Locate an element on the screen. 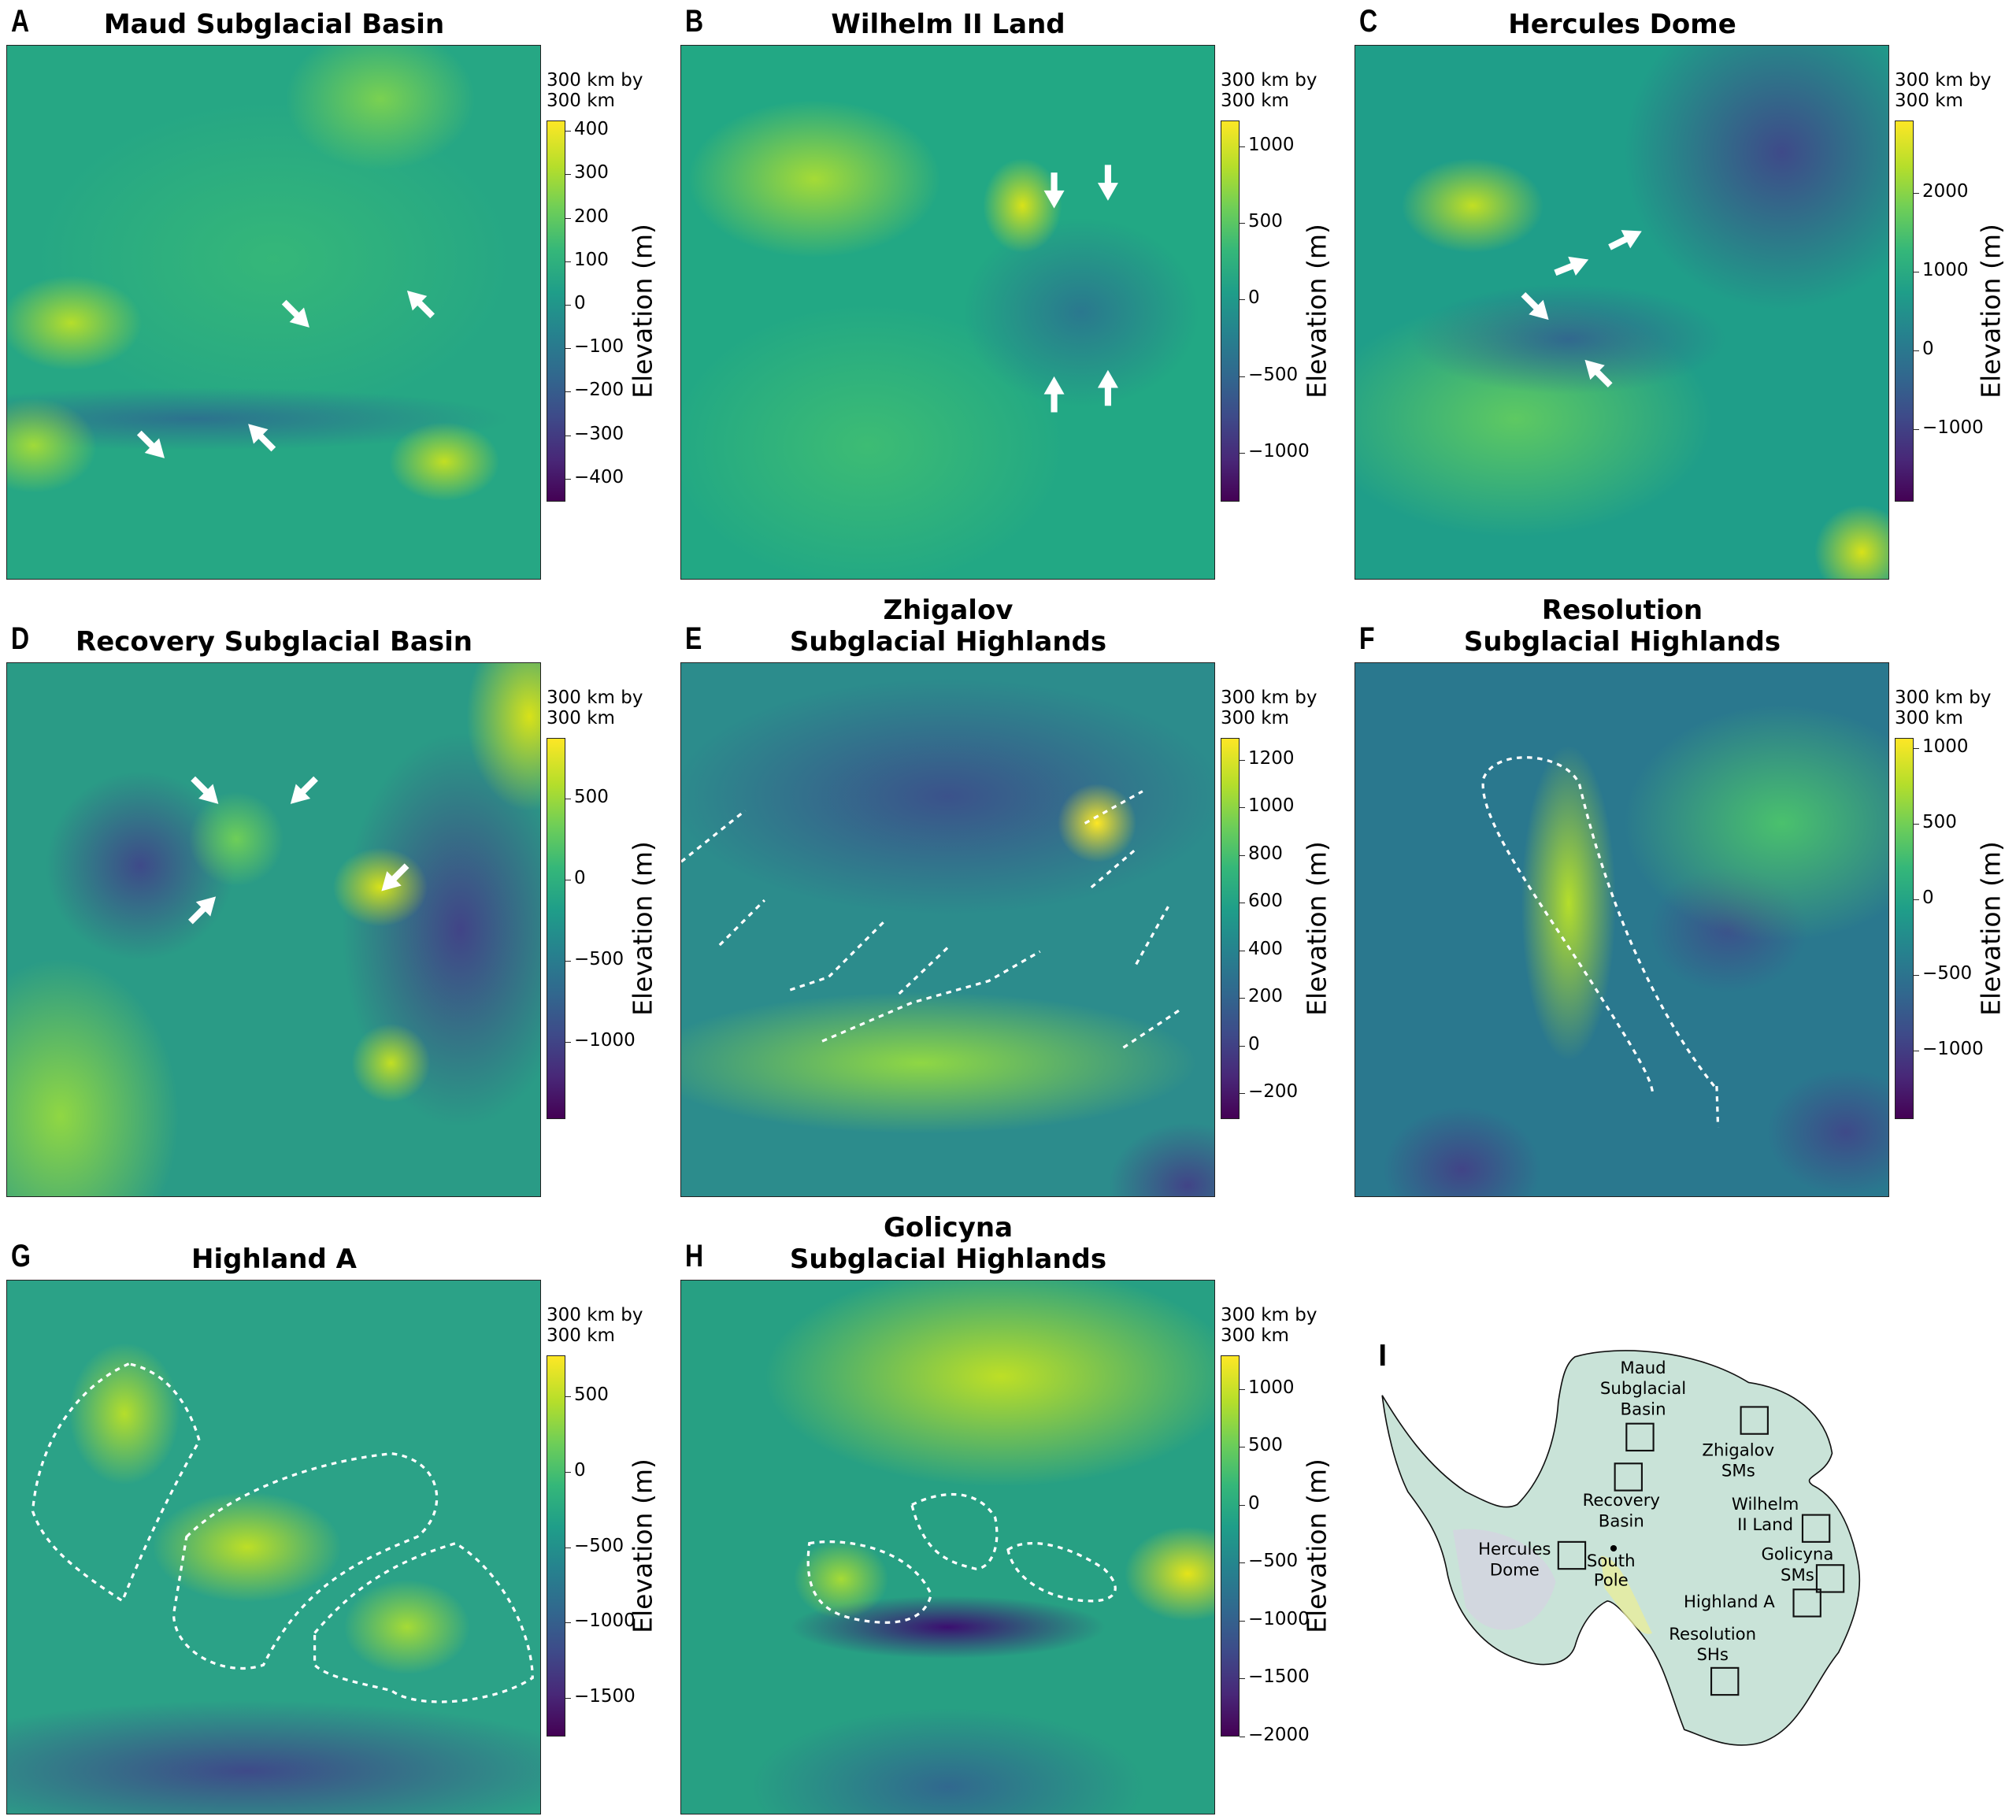 Image resolution: width=2016 pixels, height=1820 pixels. tick-label: −300 is located at coordinates (599, 433).